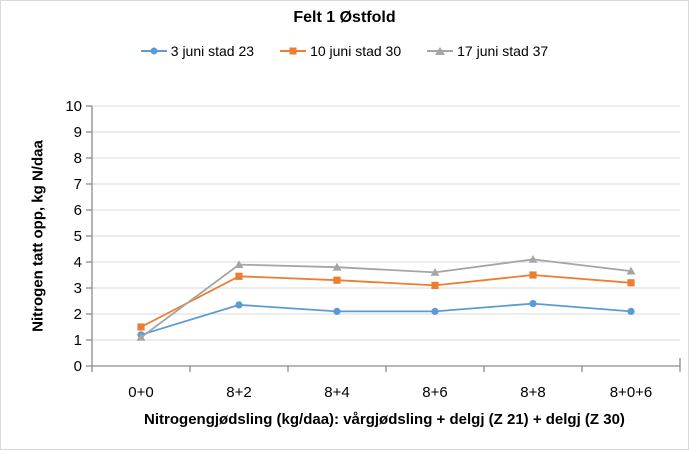  Describe the element at coordinates (78, 366) in the screenshot. I see `y-tick-label: 0` at that location.